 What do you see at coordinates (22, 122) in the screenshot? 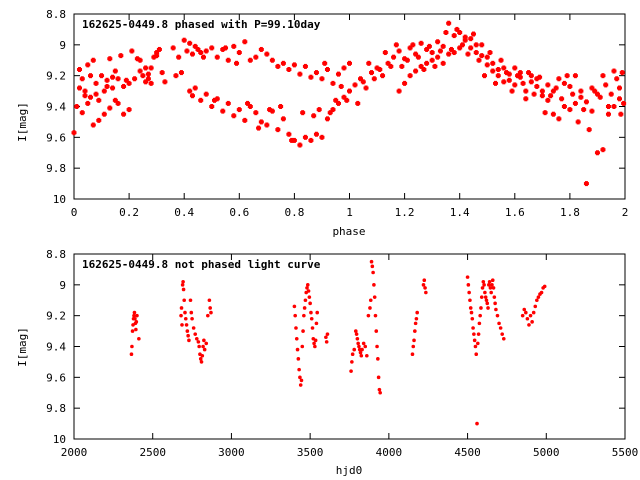
I see `phased-y-axis-label: I[mag]` at bounding box center [22, 122].